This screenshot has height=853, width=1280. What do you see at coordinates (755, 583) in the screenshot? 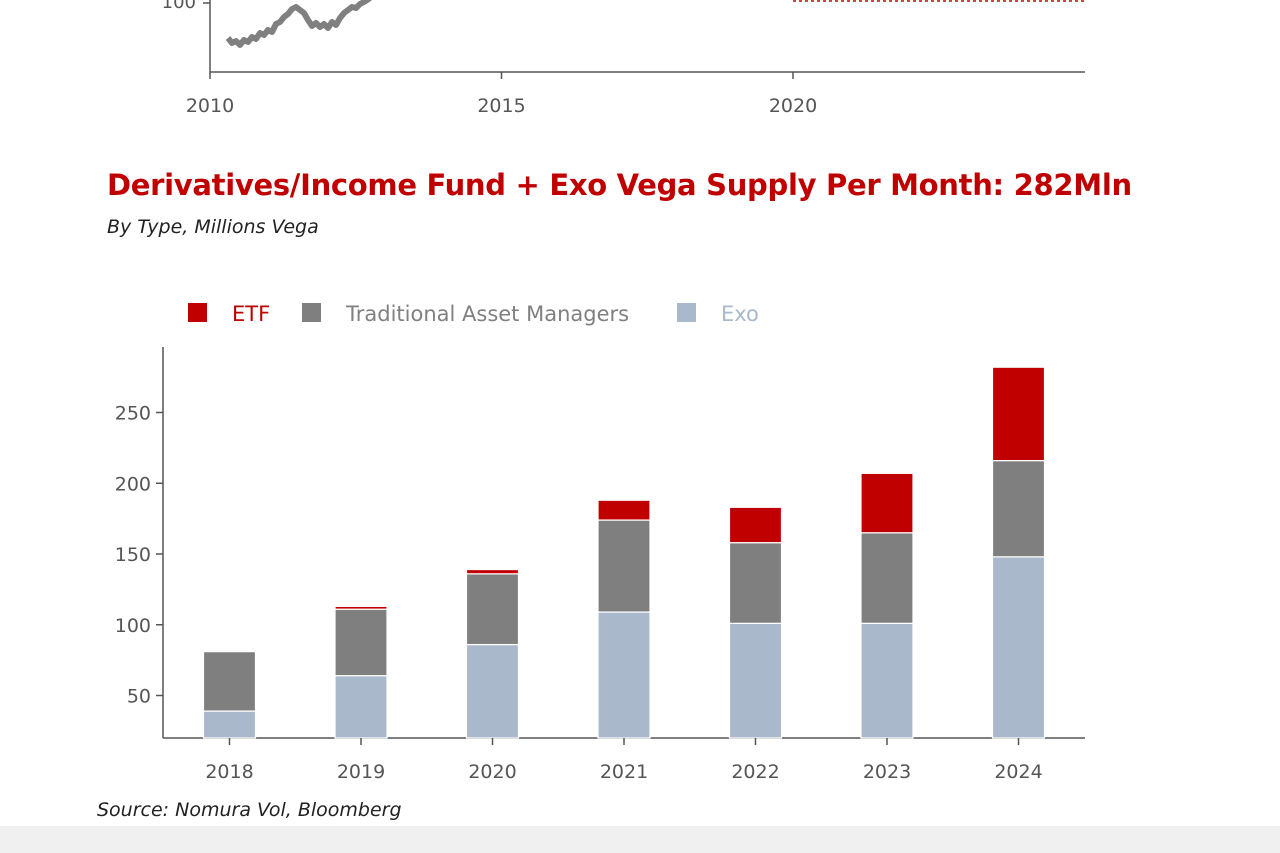
I see `bar-traditional-asset-managers-2022` at bounding box center [755, 583].